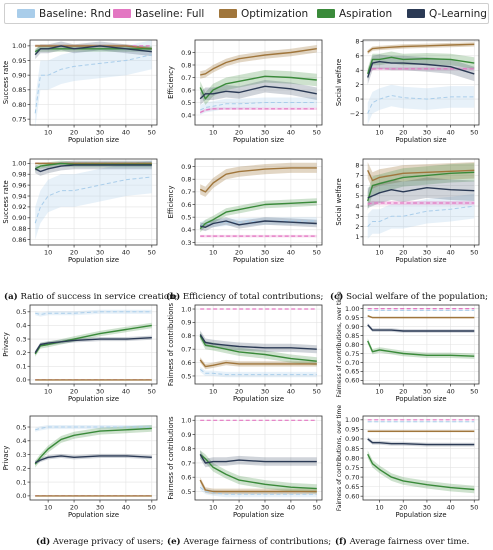 The height and width of the screenshot is (550, 493). I want to click on legend-entry: Baseline: Full, so click(158, 14).